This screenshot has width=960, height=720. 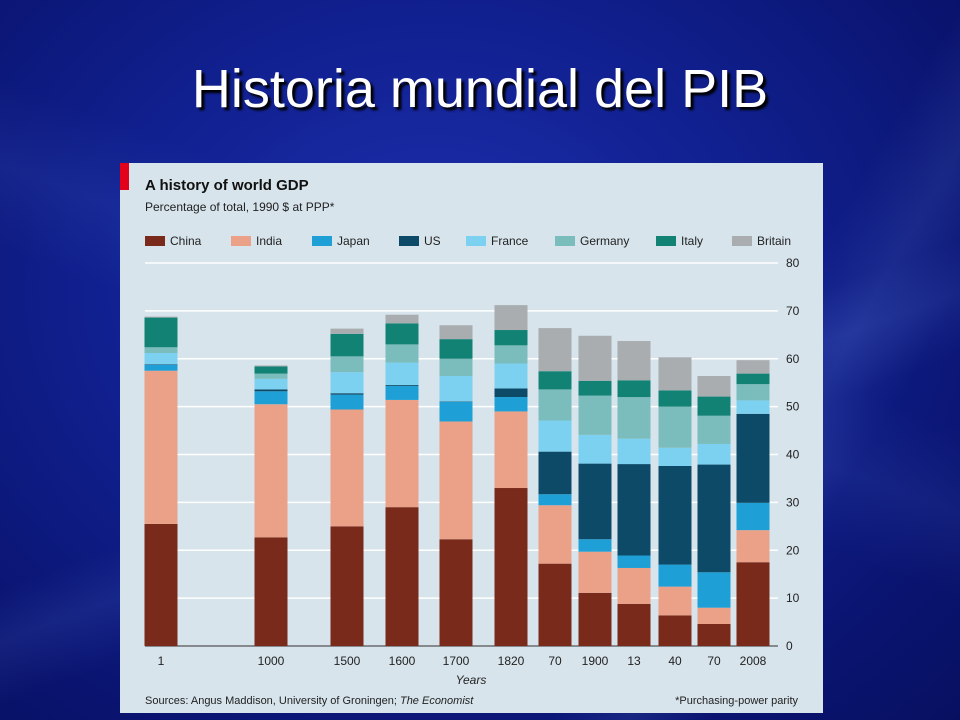 What do you see at coordinates (471, 680) in the screenshot?
I see `x-axis-title: Years` at bounding box center [471, 680].